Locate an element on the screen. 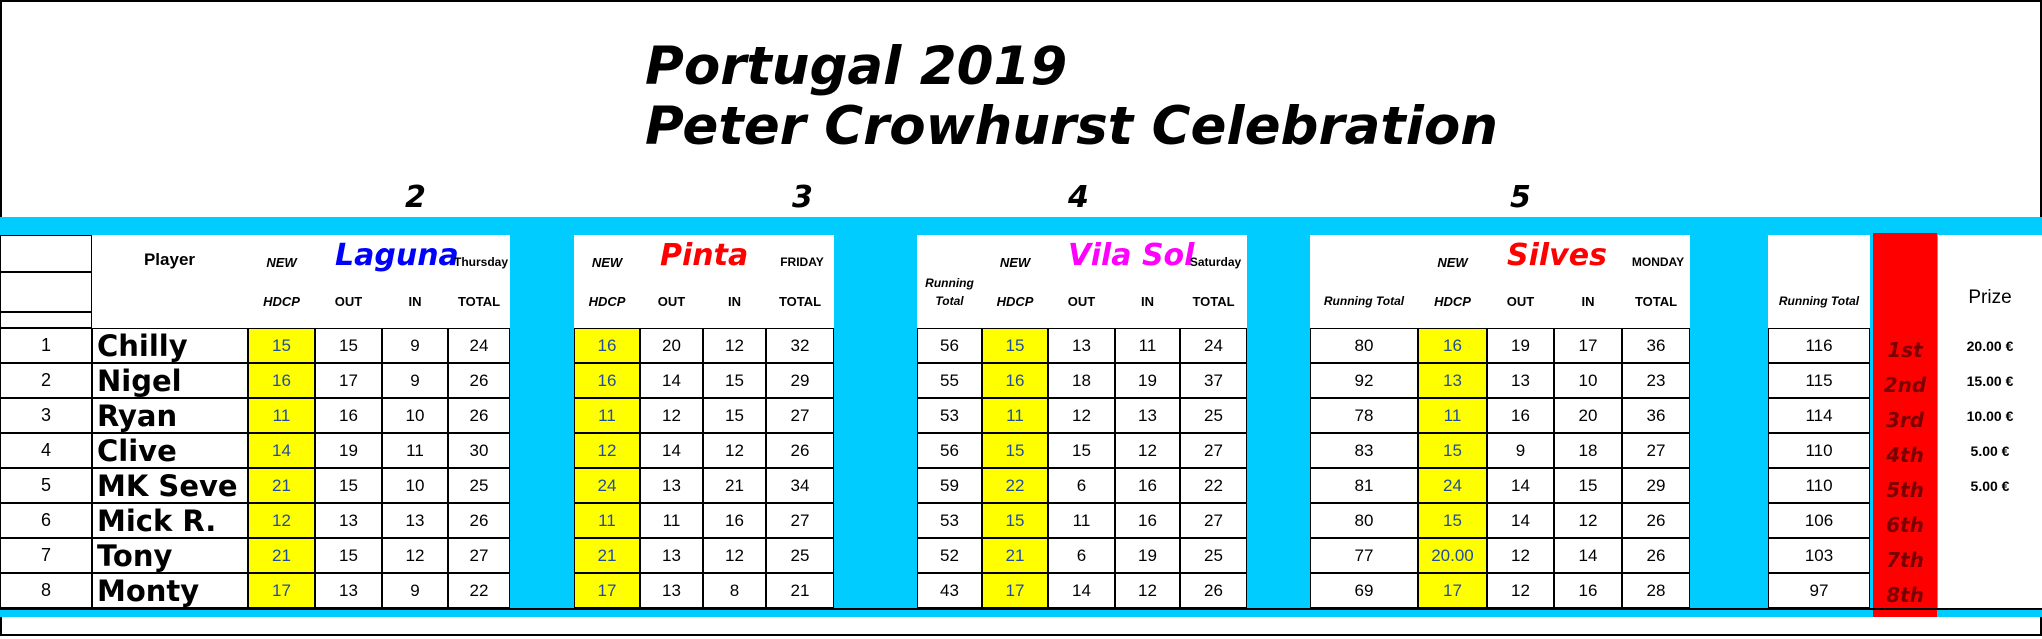  in-score-cell: 11 is located at coordinates (1147, 345).